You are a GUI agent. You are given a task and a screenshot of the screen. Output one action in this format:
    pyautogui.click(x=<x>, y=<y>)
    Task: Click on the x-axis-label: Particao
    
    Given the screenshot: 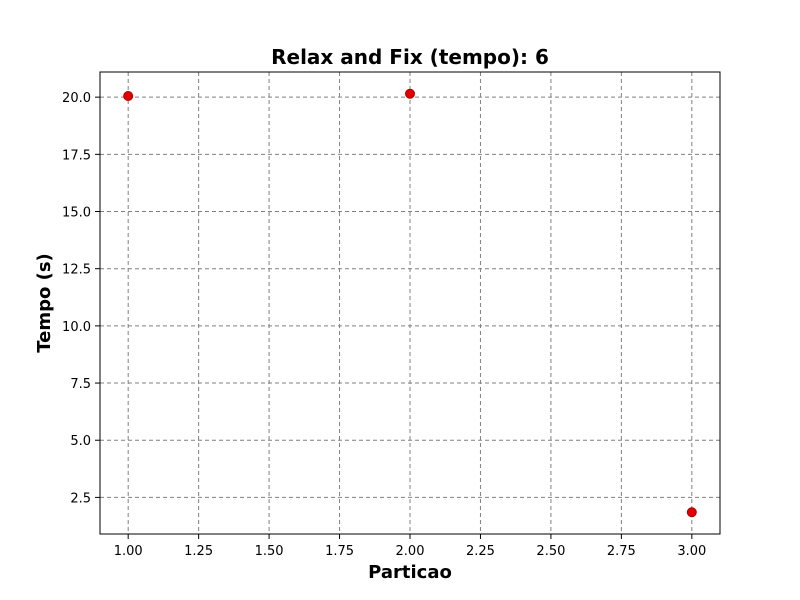 What is the action you would take?
    pyautogui.click(x=410, y=572)
    